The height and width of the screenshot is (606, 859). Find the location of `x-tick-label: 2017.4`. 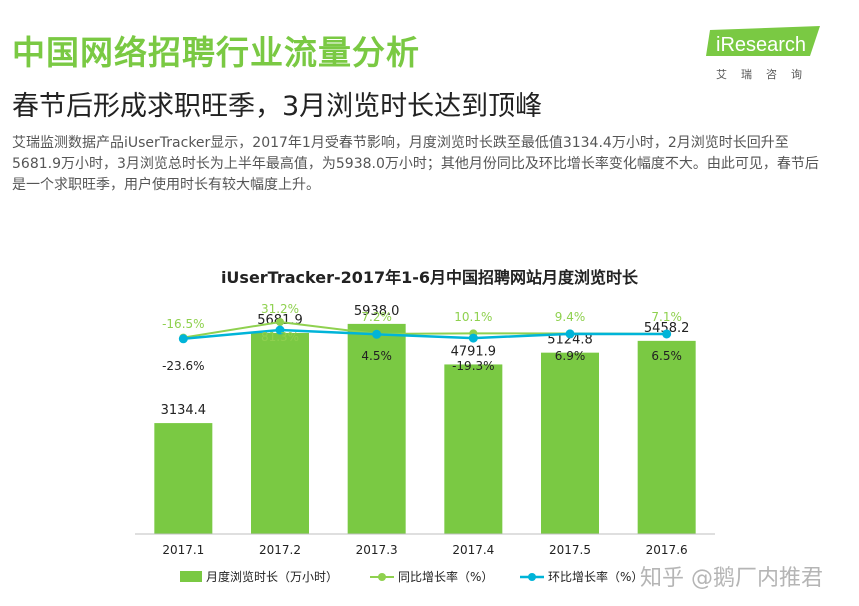

x-tick-label: 2017.4 is located at coordinates (473, 550).